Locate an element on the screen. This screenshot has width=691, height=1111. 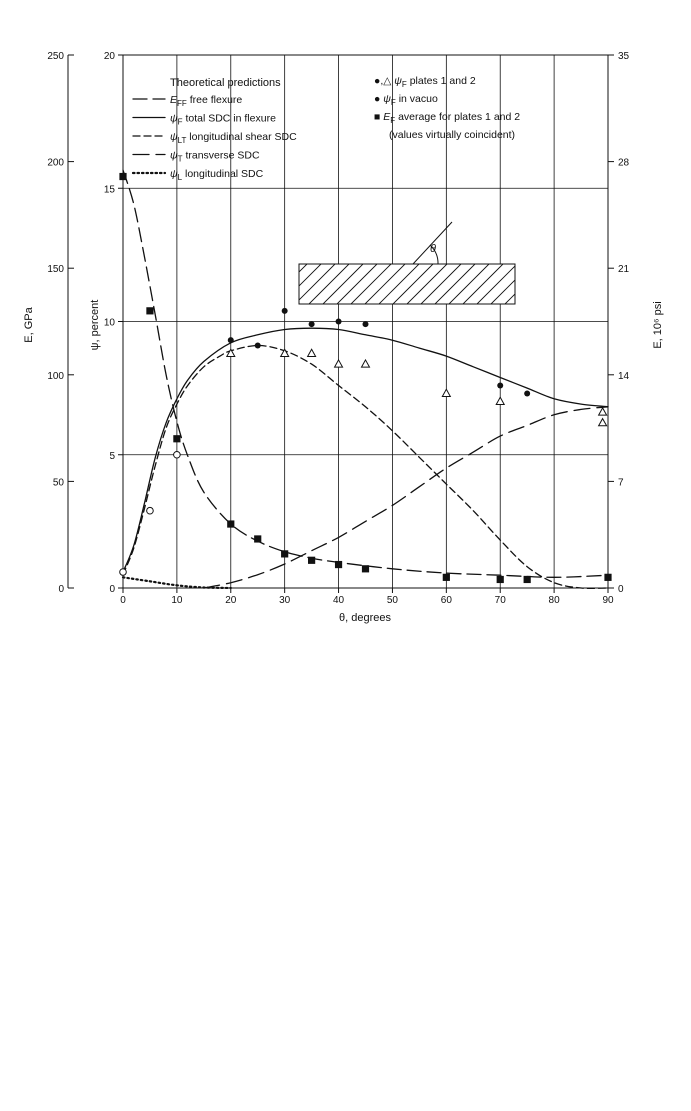
e-psi-tick-label: 14 is located at coordinates (624, 376).